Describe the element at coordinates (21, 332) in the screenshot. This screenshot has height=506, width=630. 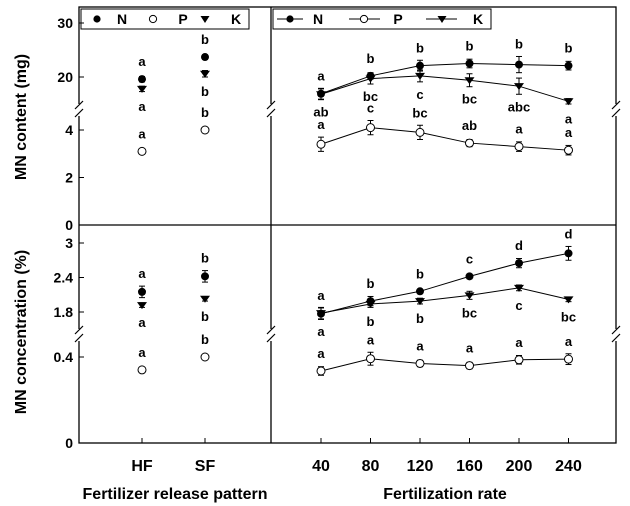
I see `y-axis-title-bottom: MN concentration (%)` at that location.